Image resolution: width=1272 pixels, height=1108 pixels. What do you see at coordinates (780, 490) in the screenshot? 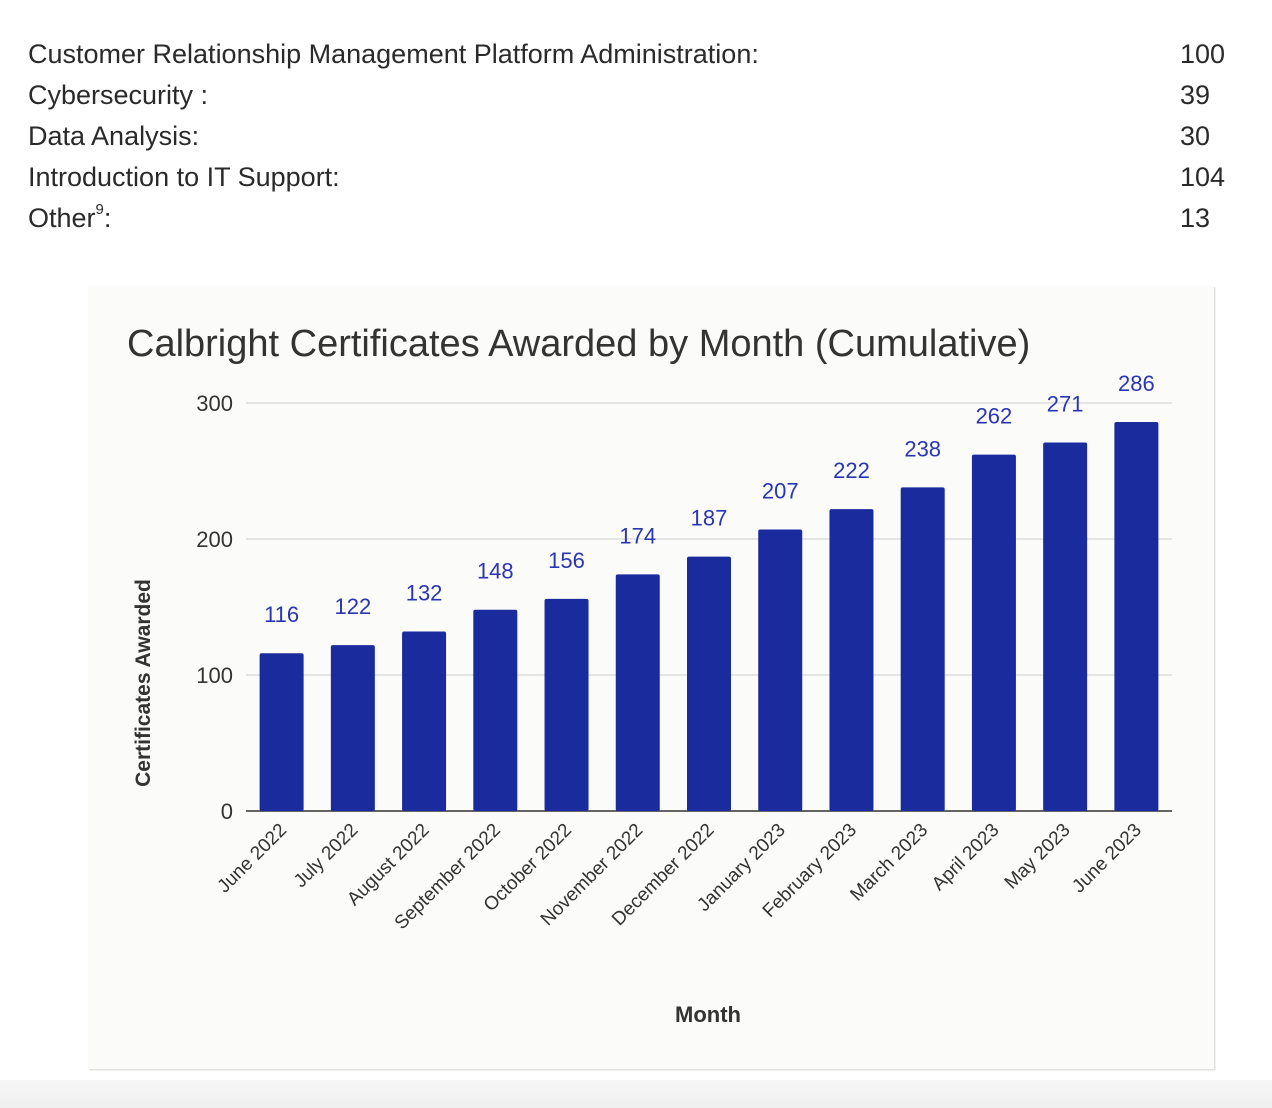
I see `bar-value-label: 207` at bounding box center [780, 490].